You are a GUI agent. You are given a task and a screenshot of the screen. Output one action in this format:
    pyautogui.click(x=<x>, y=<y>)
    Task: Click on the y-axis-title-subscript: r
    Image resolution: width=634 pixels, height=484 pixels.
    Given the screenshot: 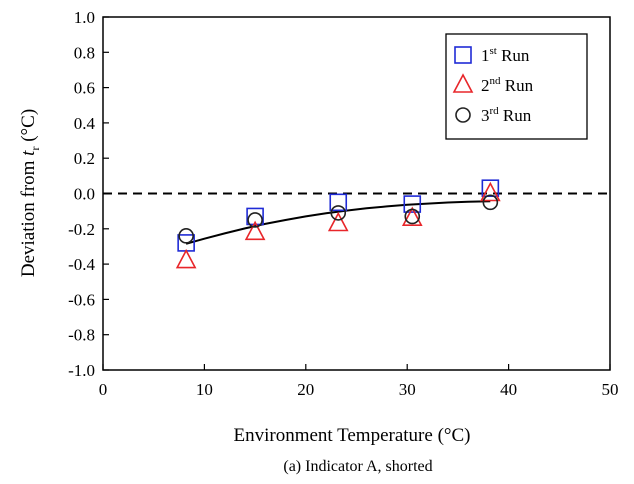 What is the action you would take?
    pyautogui.click(x=35, y=149)
    